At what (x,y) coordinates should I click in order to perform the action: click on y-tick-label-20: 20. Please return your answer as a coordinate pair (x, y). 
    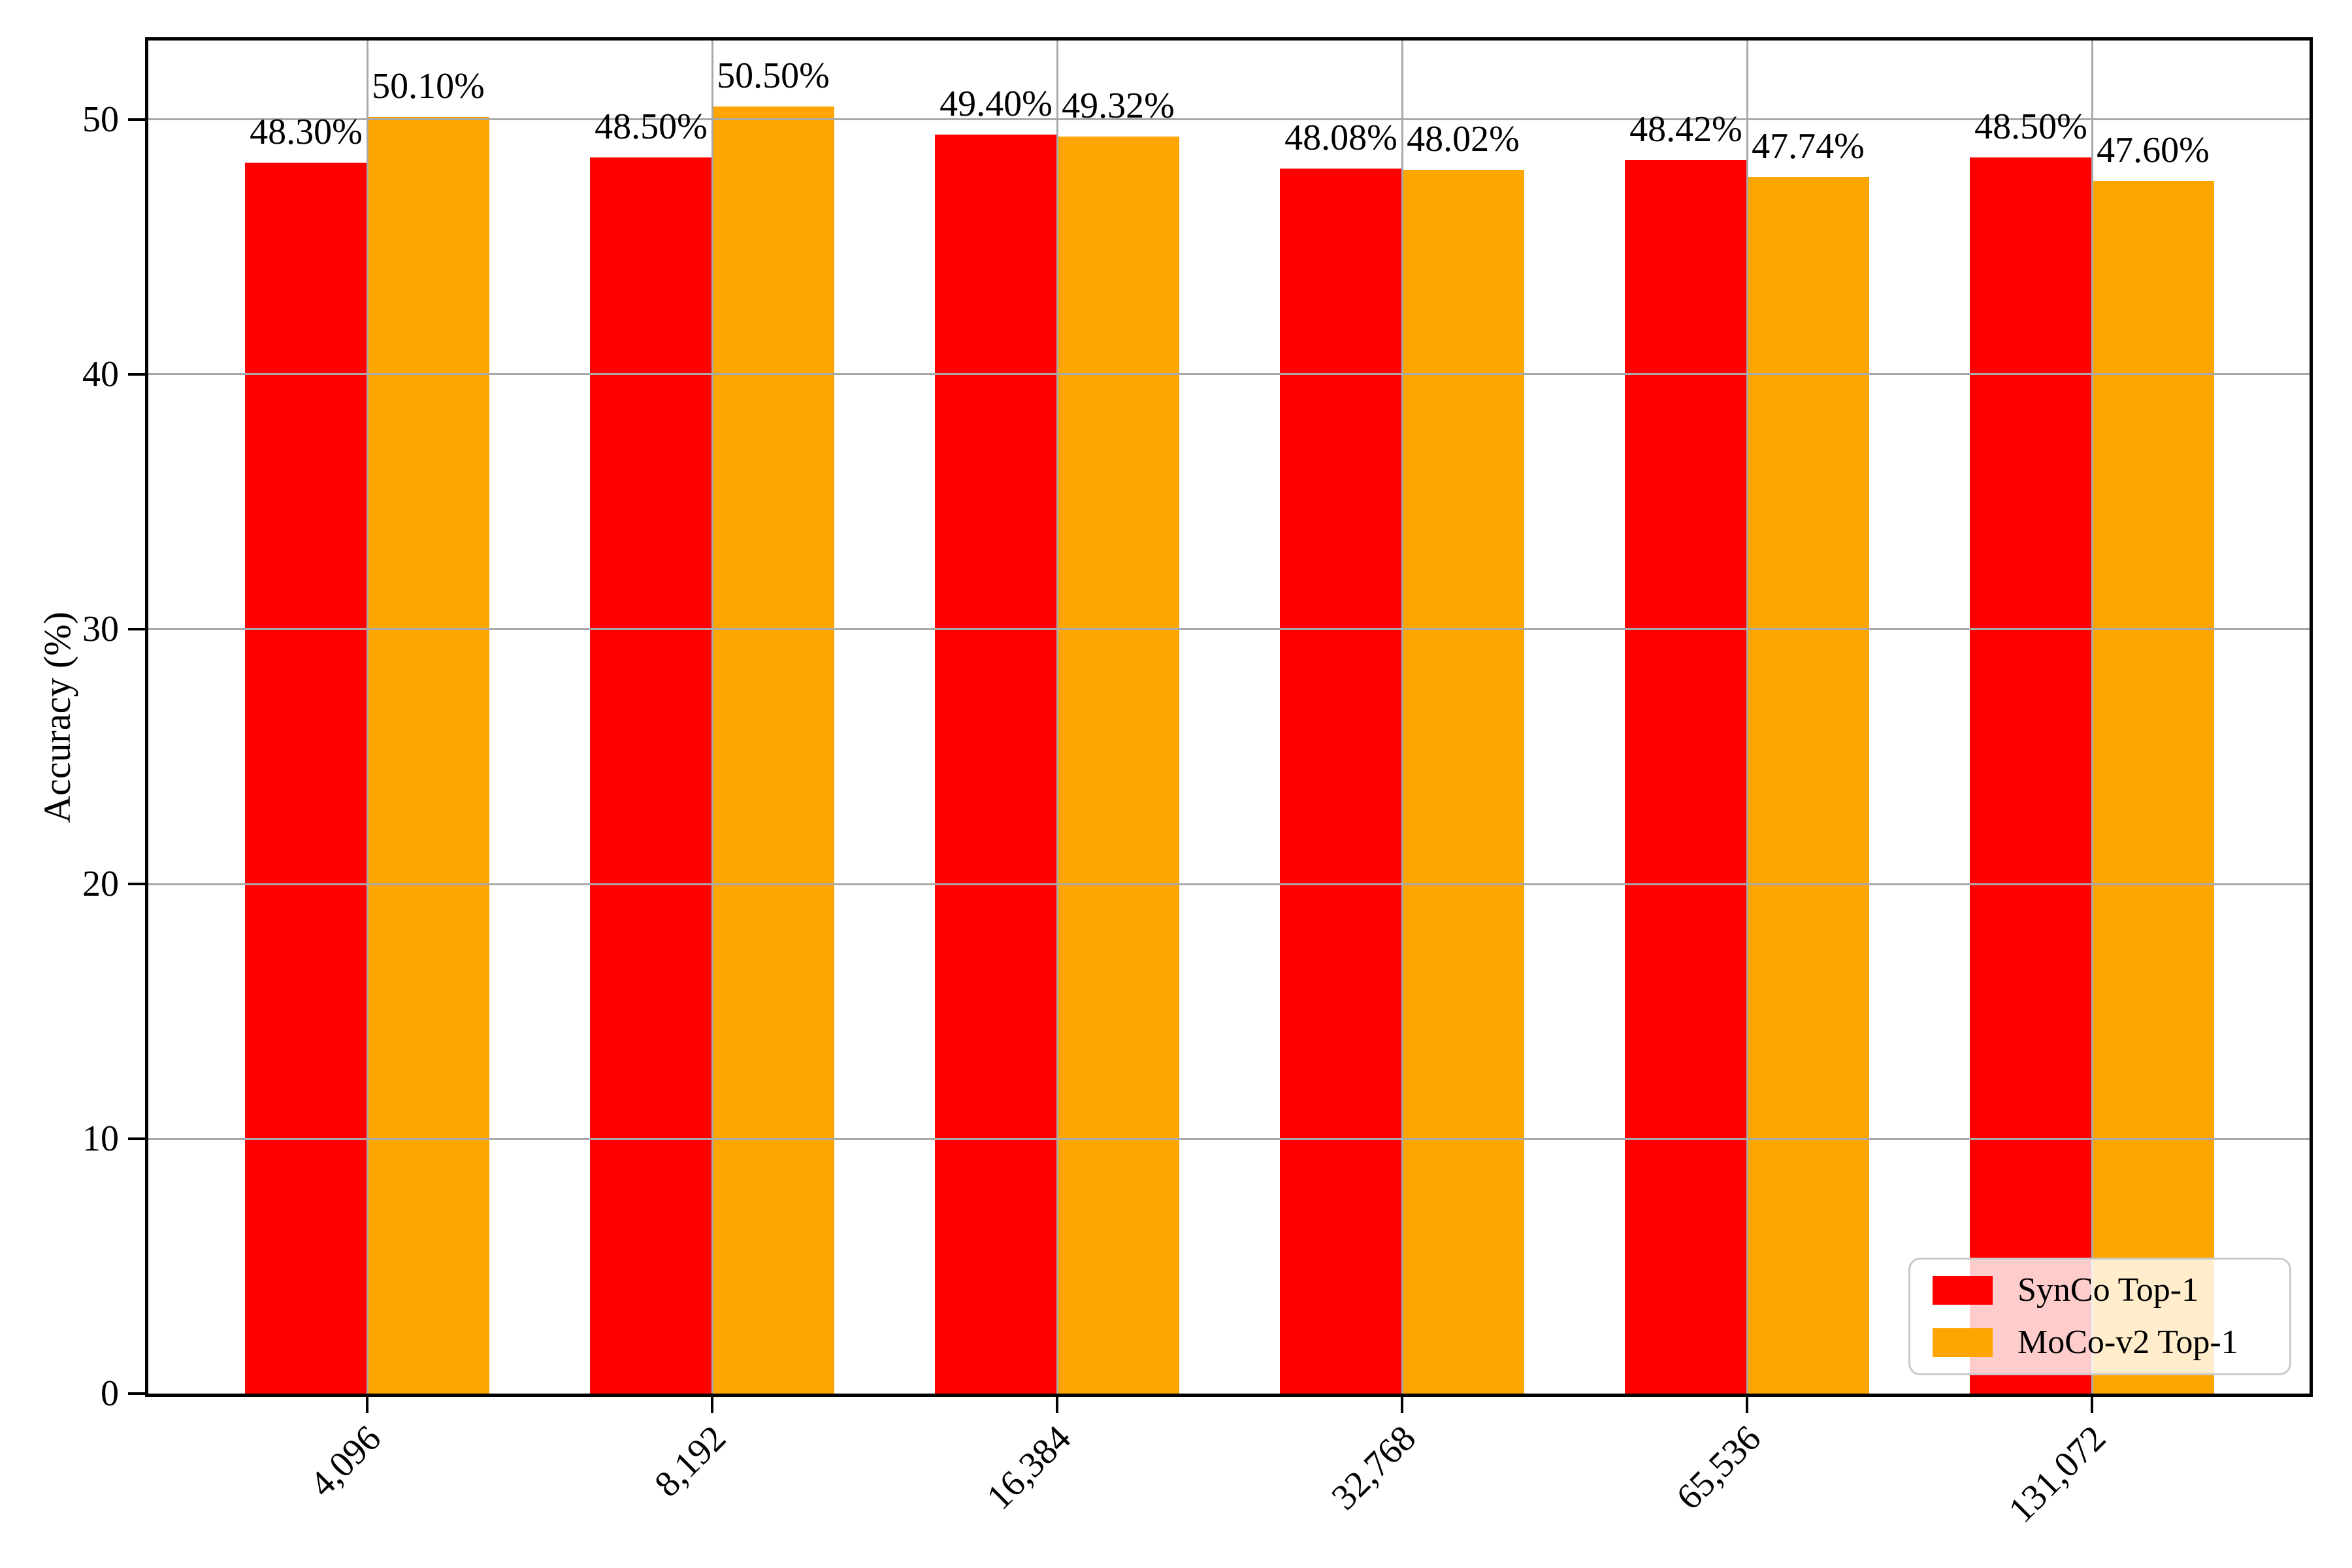
    Looking at the image, I should click on (100, 884).